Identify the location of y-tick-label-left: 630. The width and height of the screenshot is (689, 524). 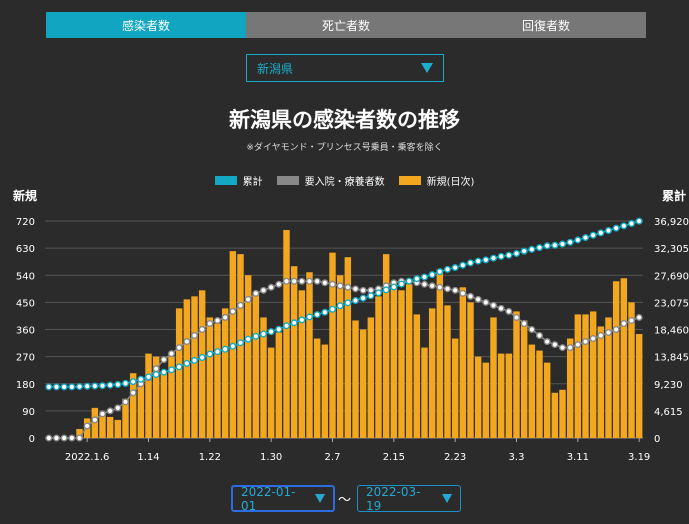
(25, 249).